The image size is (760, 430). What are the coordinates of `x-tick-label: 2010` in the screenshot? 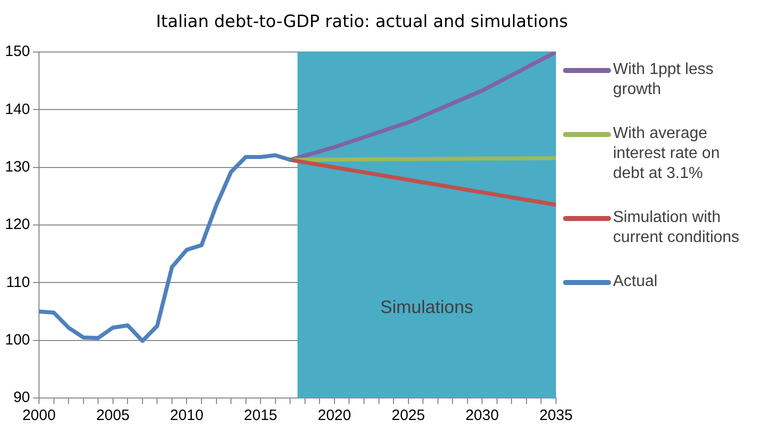 It's located at (187, 415).